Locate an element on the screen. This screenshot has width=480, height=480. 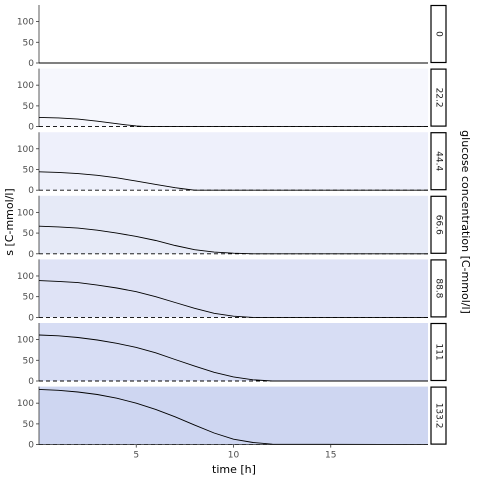
x-axis: 5 10 15 is located at coordinates (233, 452).